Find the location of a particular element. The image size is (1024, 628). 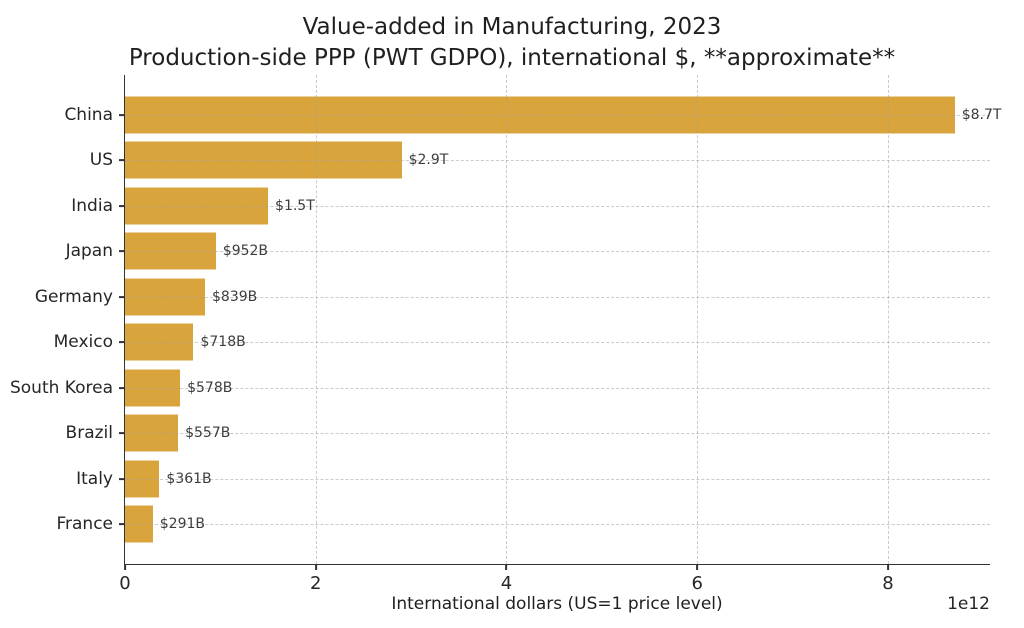

category-label: Japan is located at coordinates (89, 251).